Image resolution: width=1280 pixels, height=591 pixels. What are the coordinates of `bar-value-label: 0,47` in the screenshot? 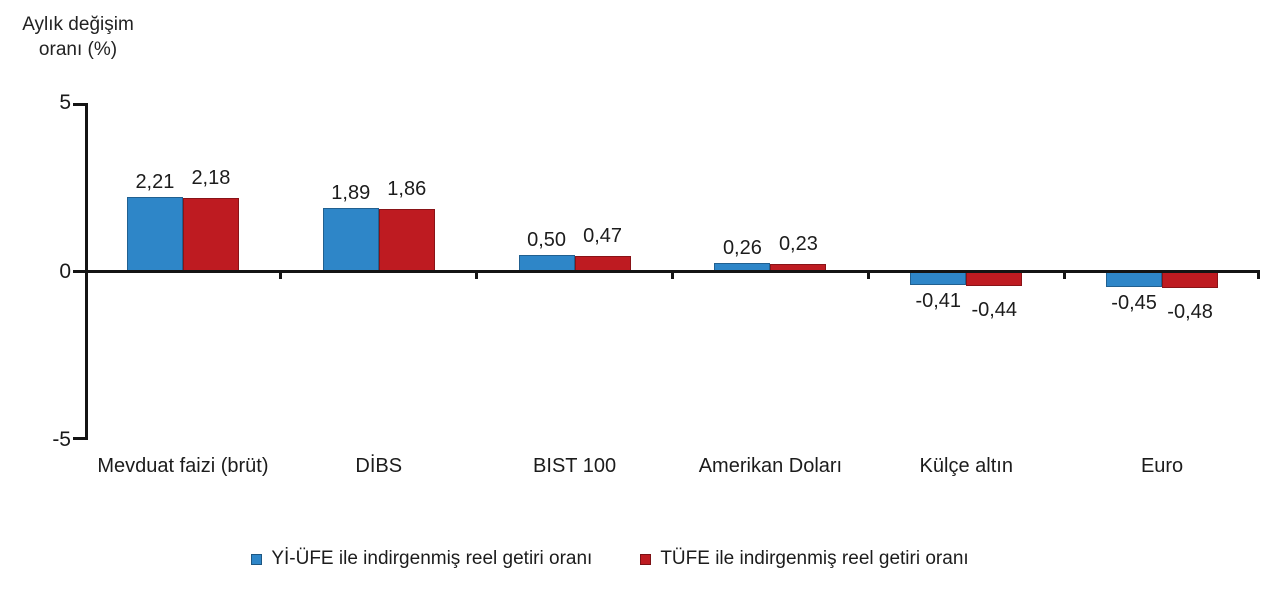 It's located at (603, 235).